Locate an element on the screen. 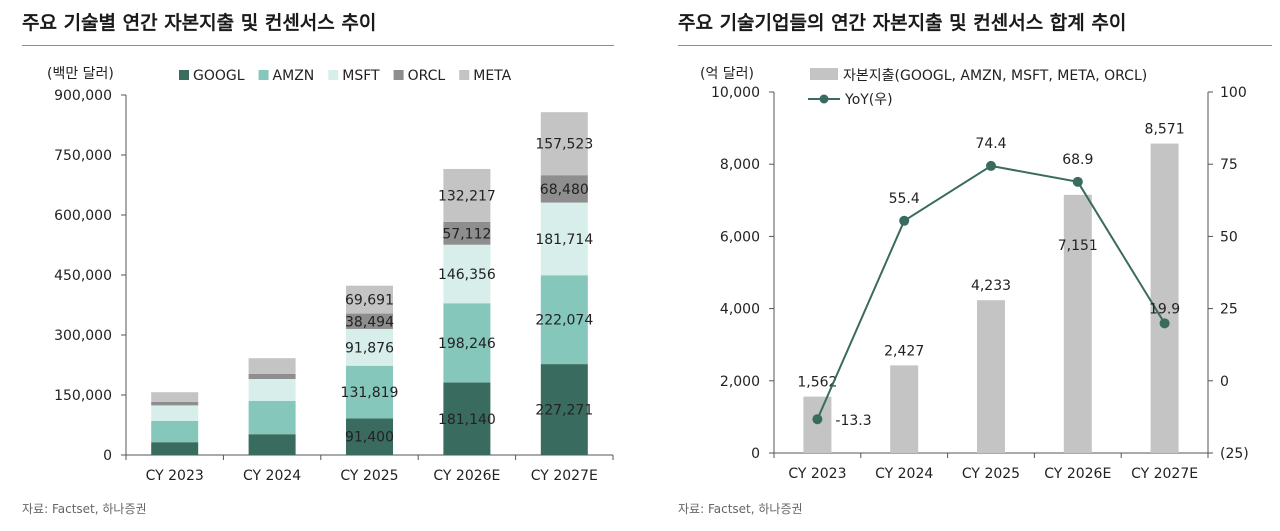 Image resolution: width=1280 pixels, height=531 pixels. legend-label-msft: MSFT is located at coordinates (361, 76).